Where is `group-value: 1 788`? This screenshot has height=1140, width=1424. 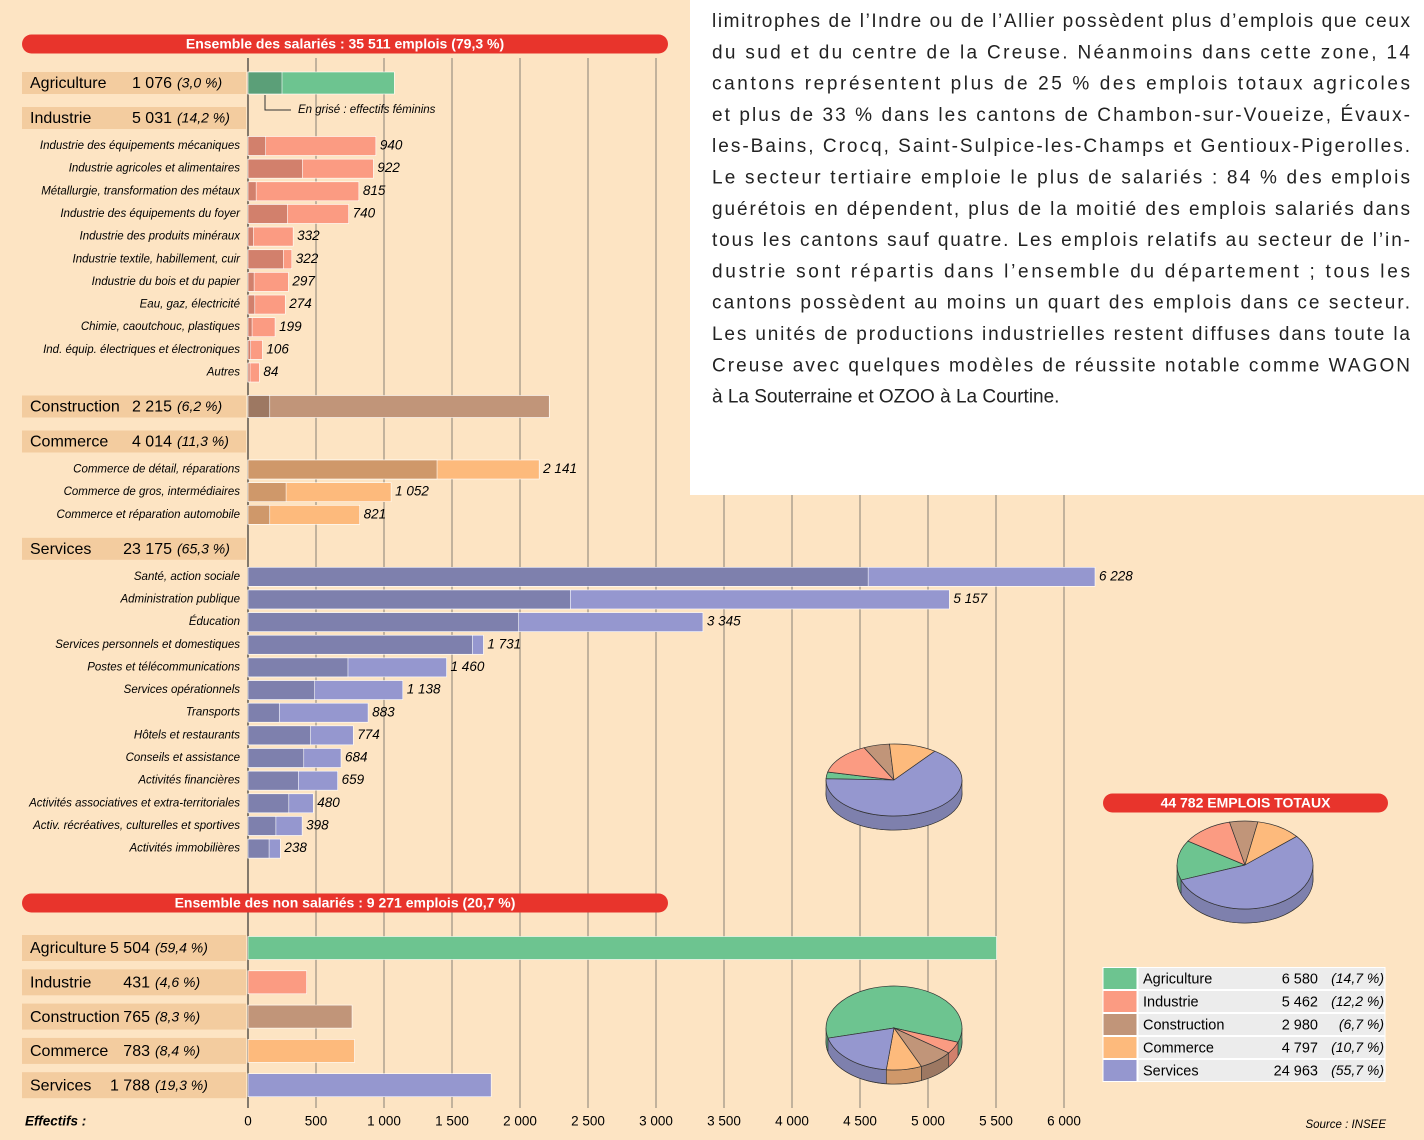 group-value: 1 788 is located at coordinates (130, 1085).